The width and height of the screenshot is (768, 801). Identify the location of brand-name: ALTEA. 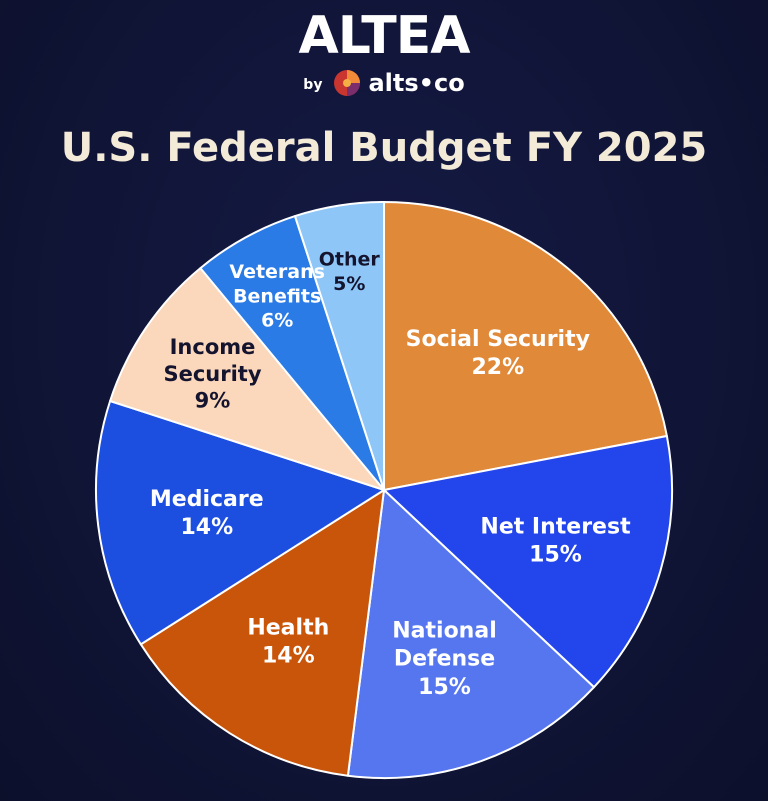
(384, 36).